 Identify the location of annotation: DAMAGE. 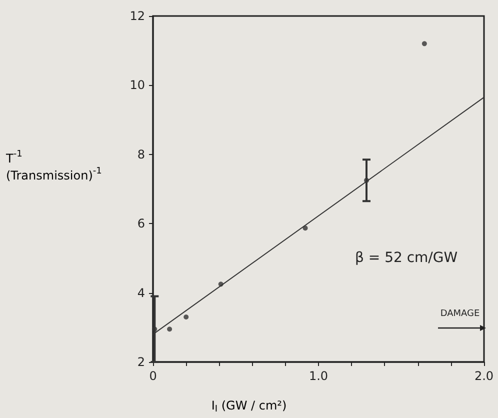
(460, 314).